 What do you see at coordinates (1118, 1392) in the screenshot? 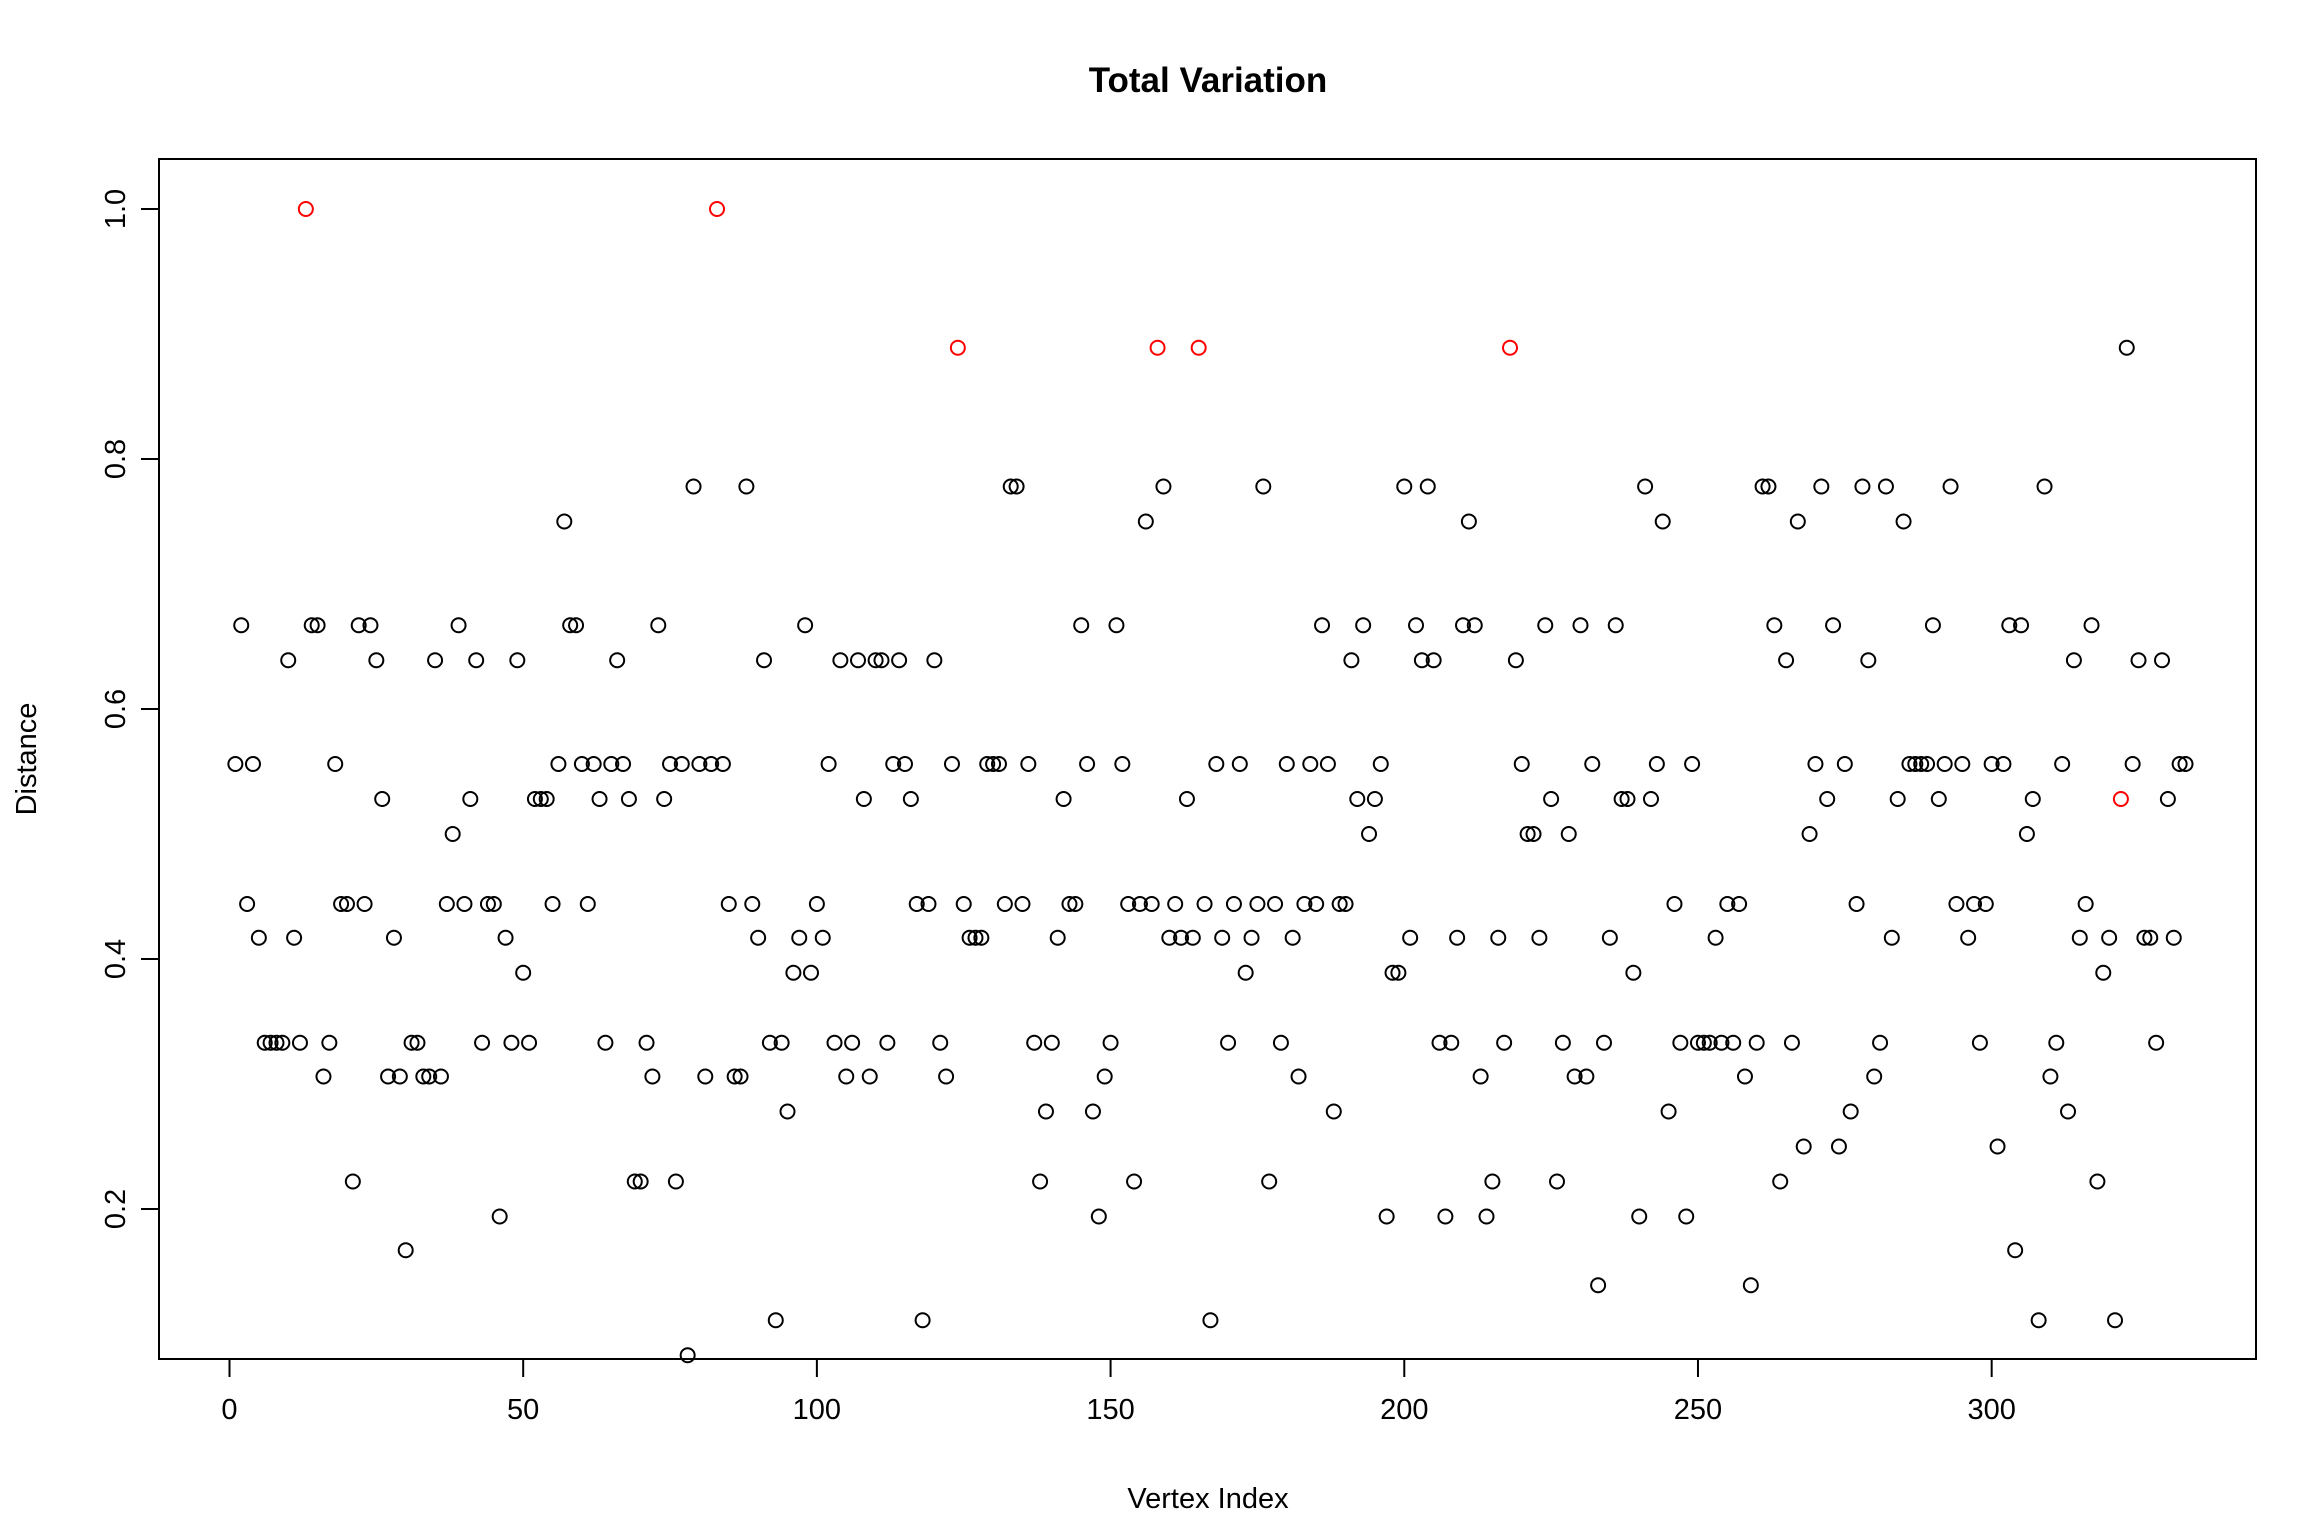
I see `x-axis: 0 50 100 150 200 250 300` at bounding box center [1118, 1392].